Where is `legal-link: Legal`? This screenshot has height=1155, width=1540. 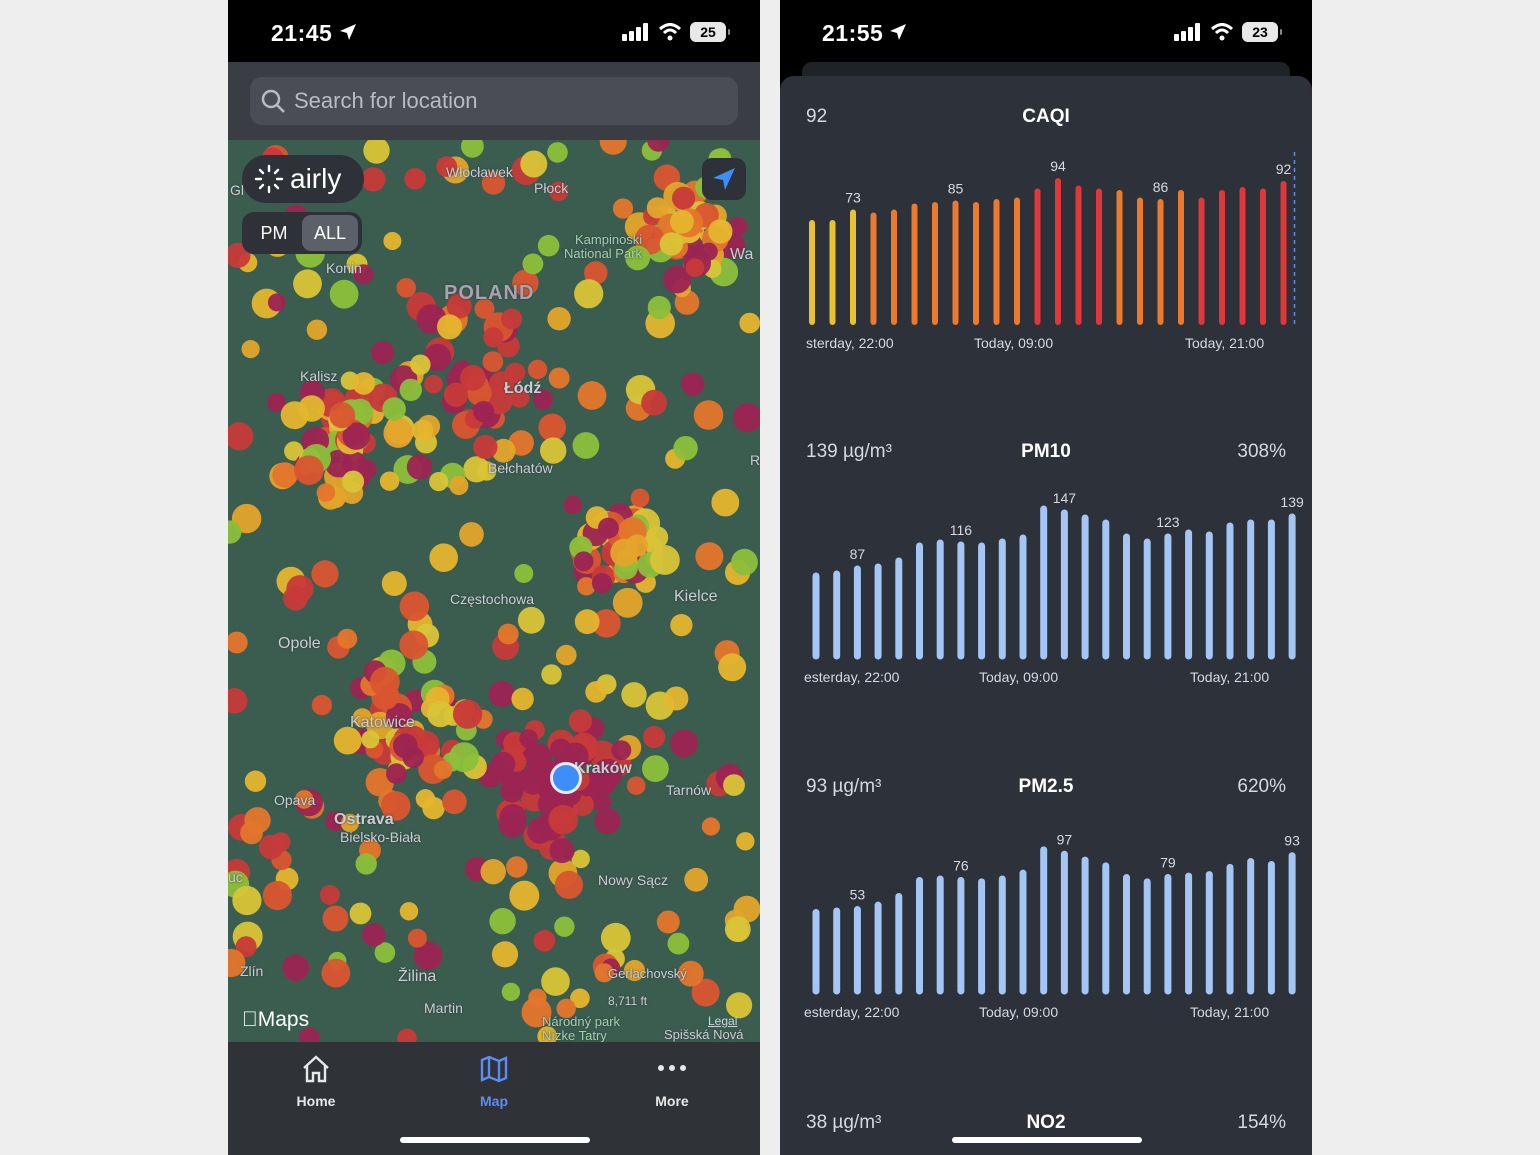 legal-link: Legal is located at coordinates (723, 1021).